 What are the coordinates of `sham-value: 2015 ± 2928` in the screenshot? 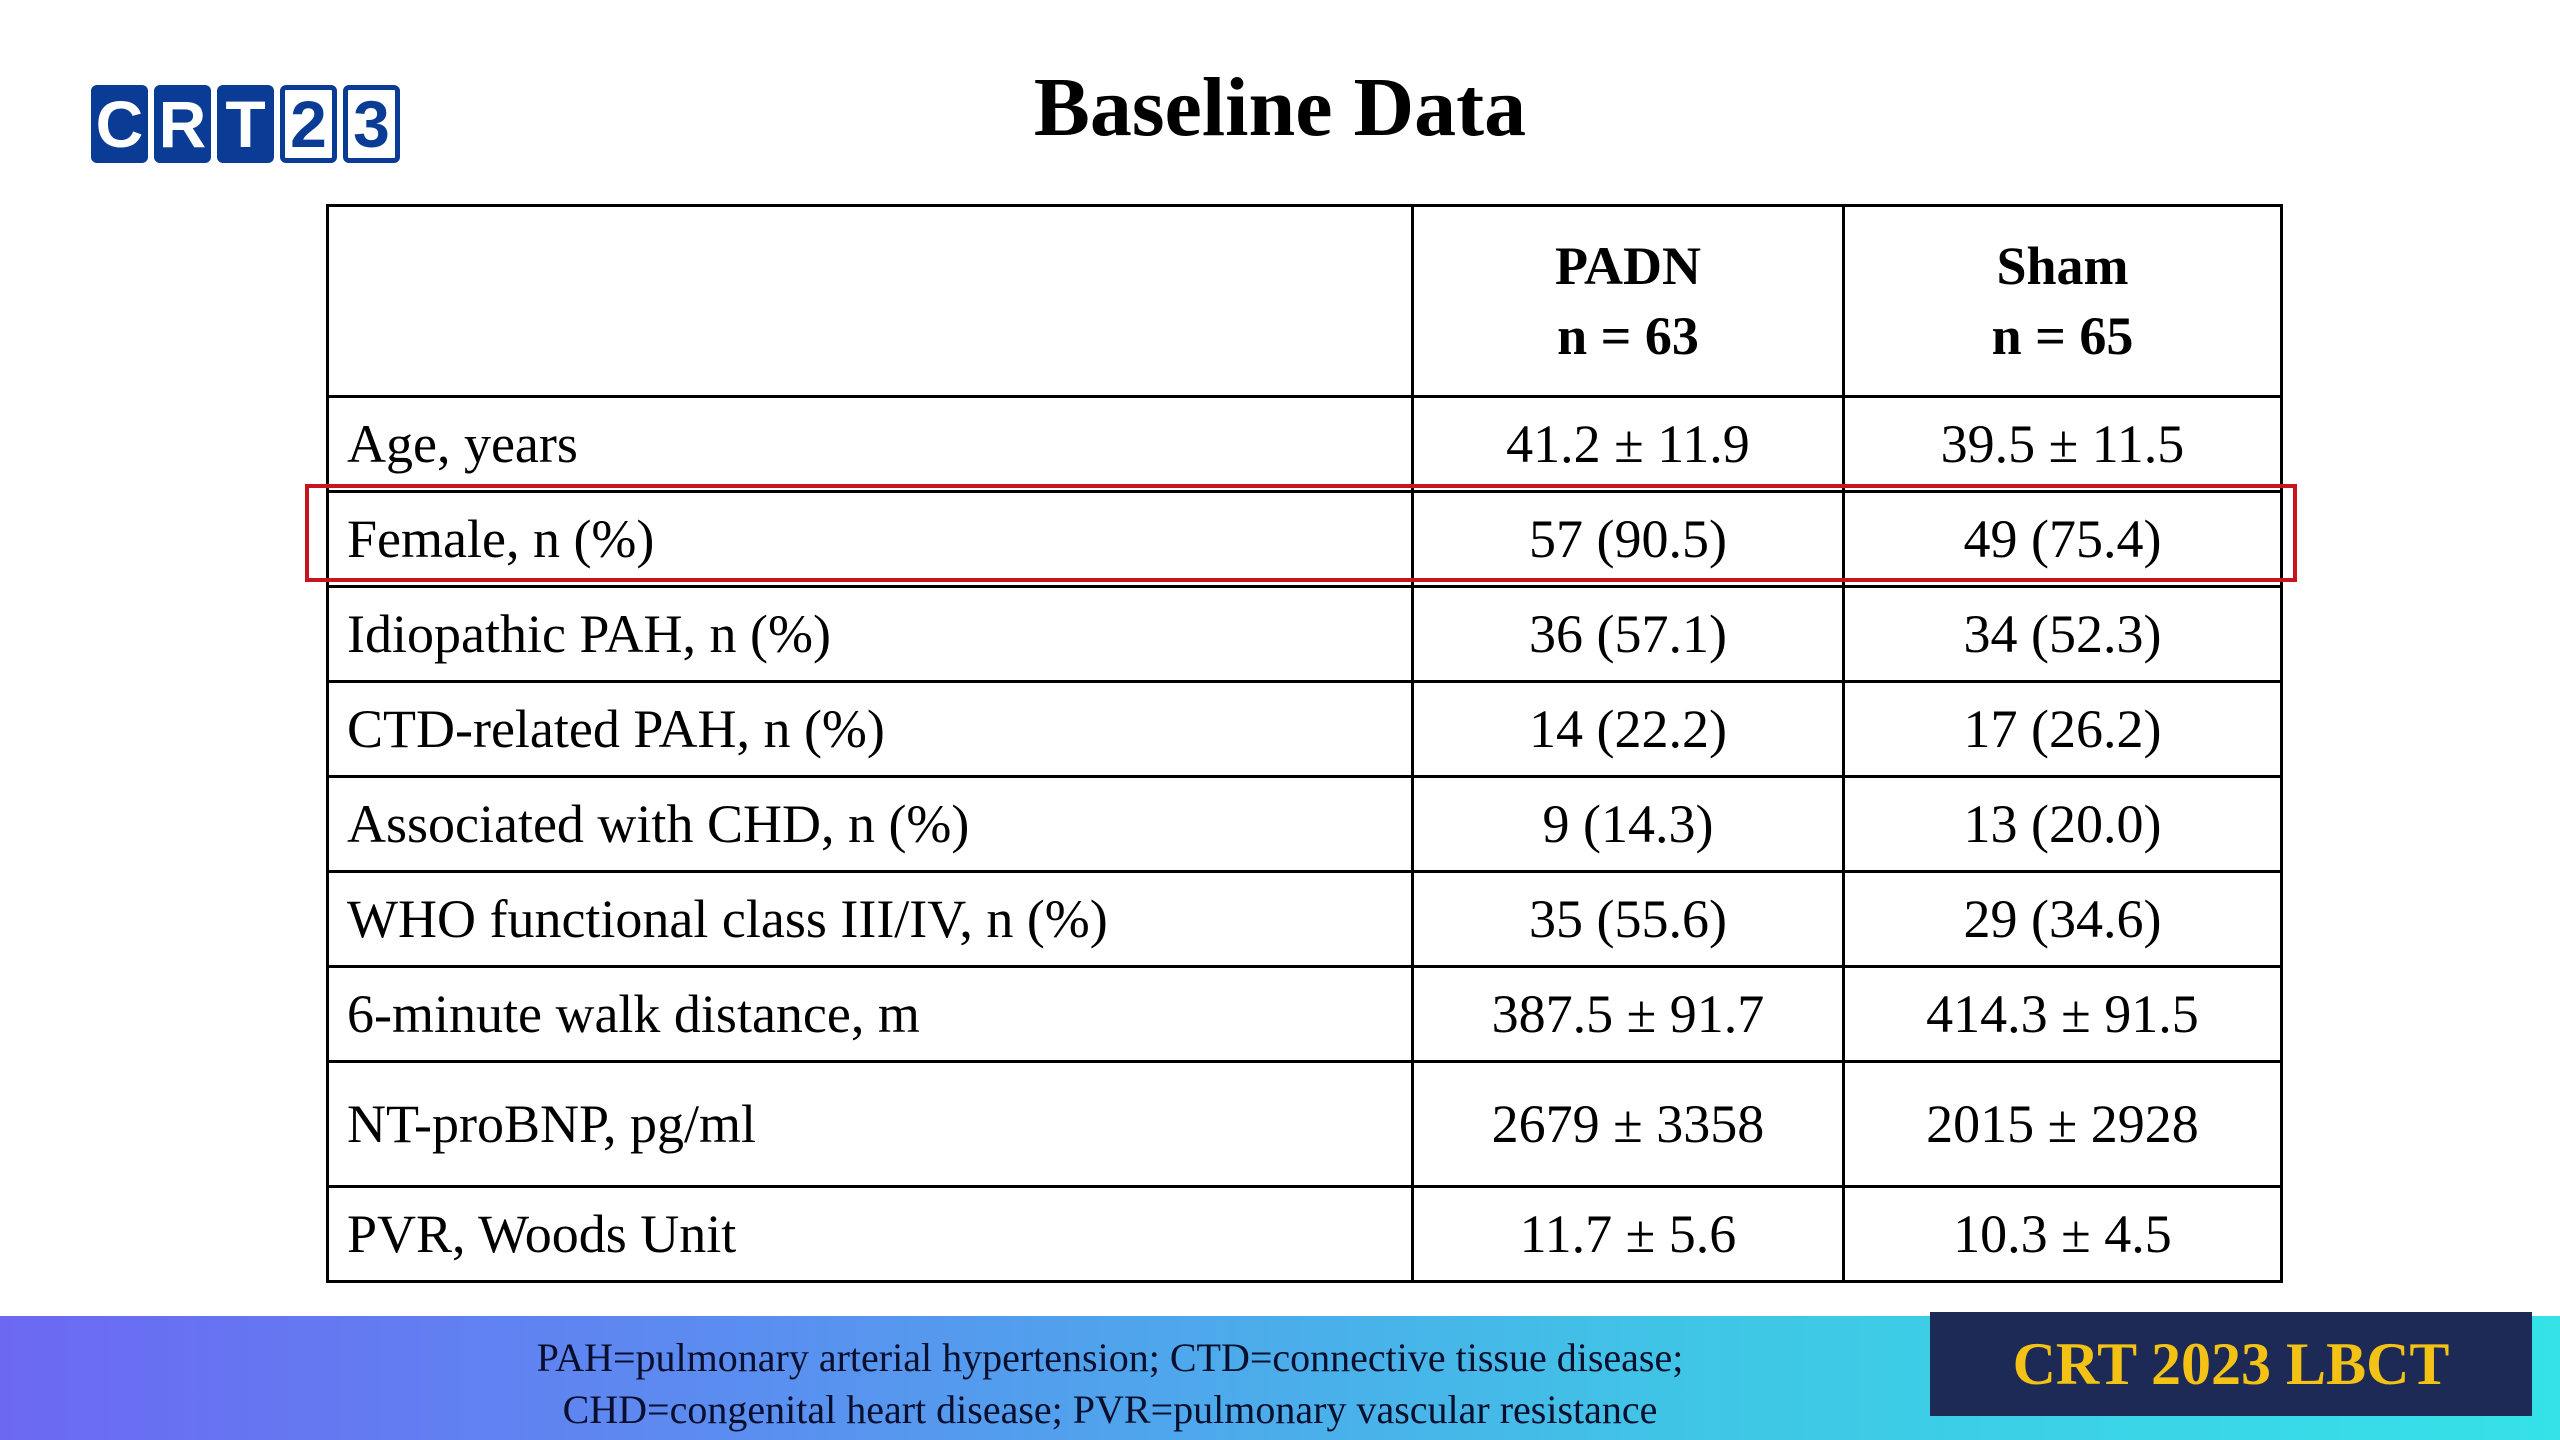 It's located at (2062, 1124).